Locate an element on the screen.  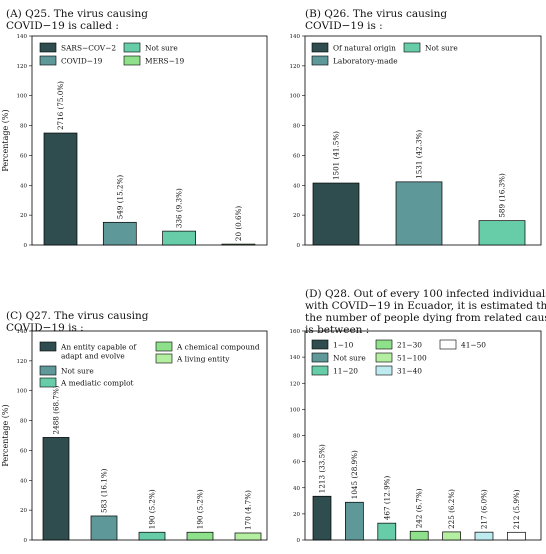
data-label: 1213 (33.5%) is located at coordinates (322, 468).